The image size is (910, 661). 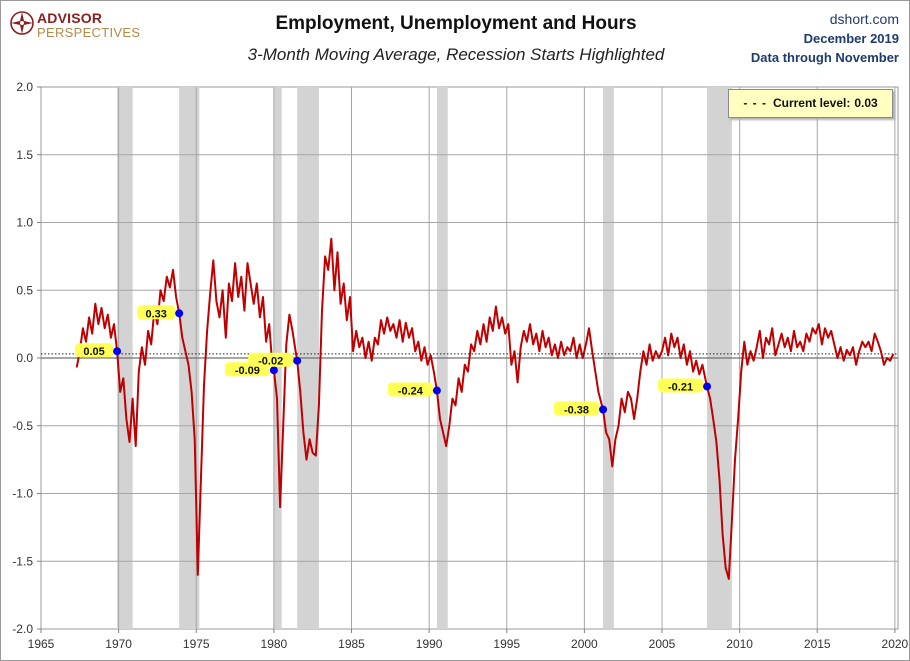 What do you see at coordinates (351, 644) in the screenshot?
I see `x-tick-label: 1985` at bounding box center [351, 644].